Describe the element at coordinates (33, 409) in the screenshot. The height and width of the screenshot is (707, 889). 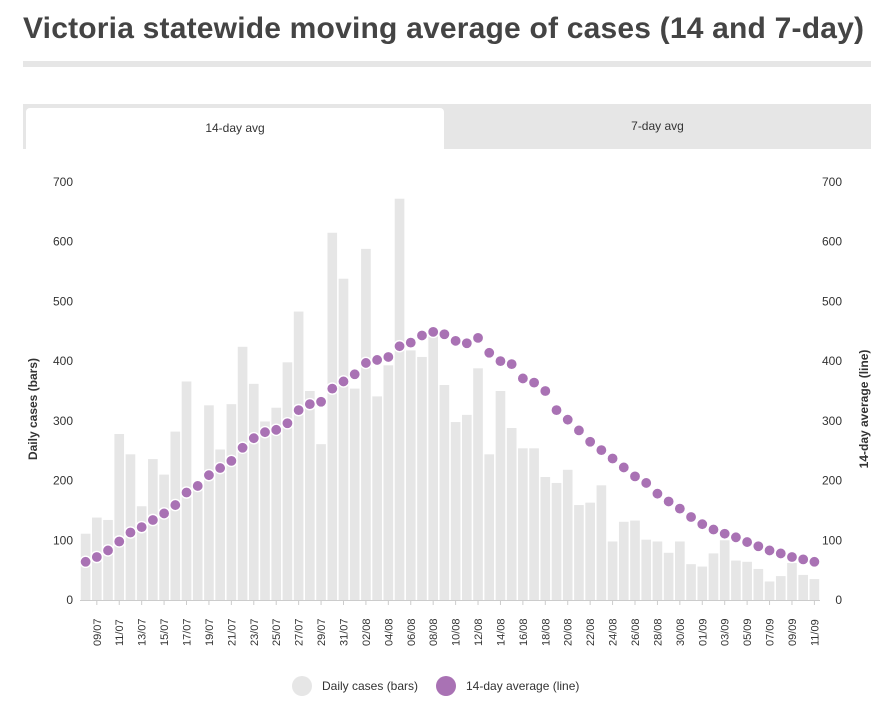
I see `y-axis-title-left: Daily cases (bars)` at that location.